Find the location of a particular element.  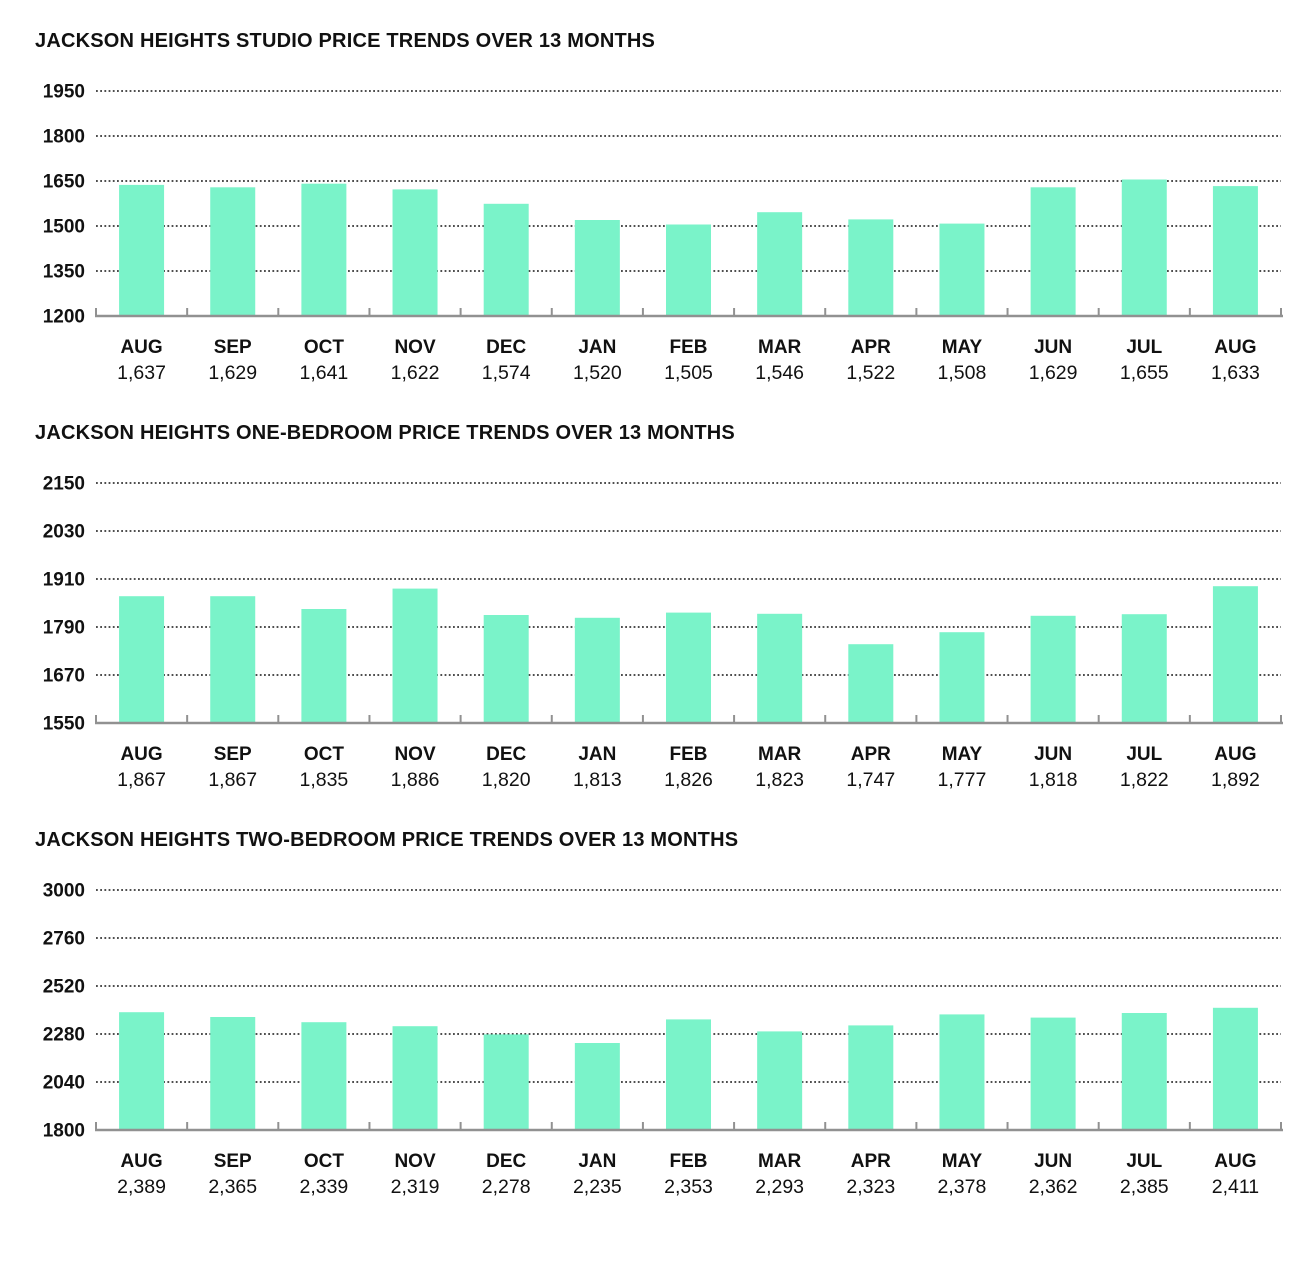

value-label: 2,365 is located at coordinates (232, 1187).